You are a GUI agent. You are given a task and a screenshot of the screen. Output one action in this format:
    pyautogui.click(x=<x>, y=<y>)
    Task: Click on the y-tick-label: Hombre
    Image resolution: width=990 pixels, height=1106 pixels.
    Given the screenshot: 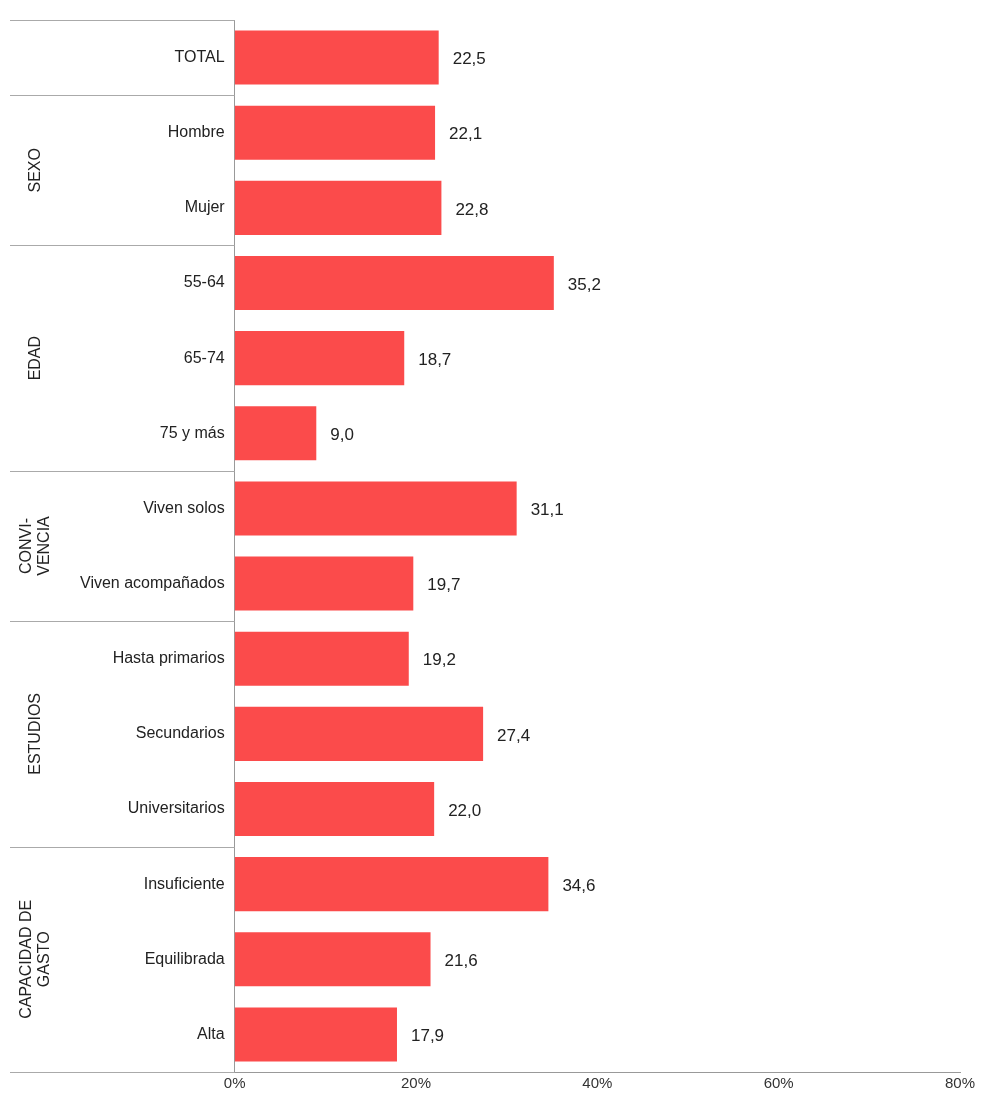 What is the action you would take?
    pyautogui.click(x=196, y=132)
    